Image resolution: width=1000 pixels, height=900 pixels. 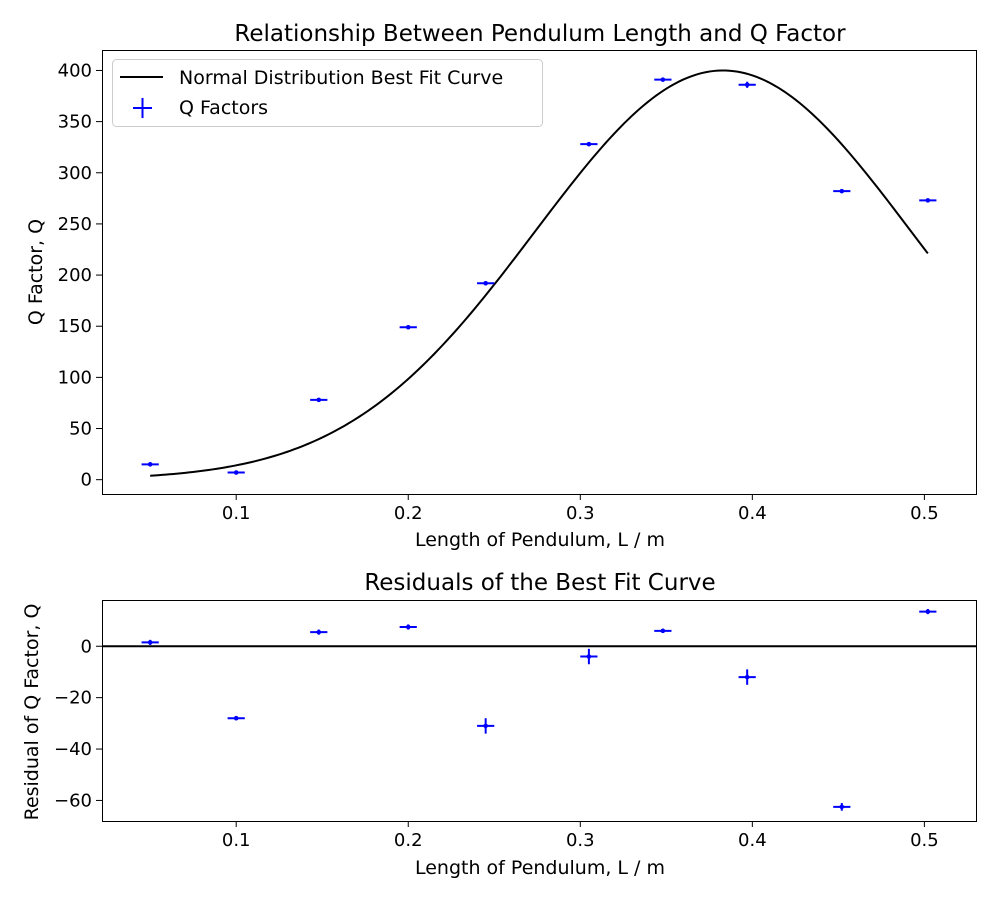 I want to click on y-tick-label: −40, so click(x=73, y=749).